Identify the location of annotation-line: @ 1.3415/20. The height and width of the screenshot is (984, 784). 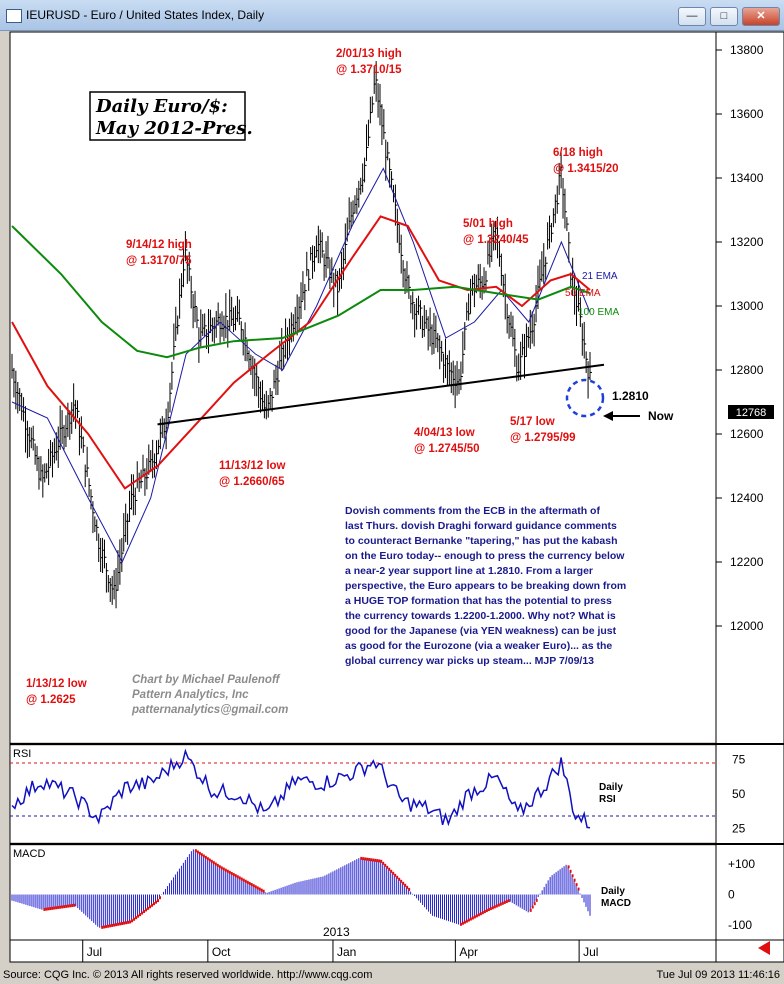
(586, 169).